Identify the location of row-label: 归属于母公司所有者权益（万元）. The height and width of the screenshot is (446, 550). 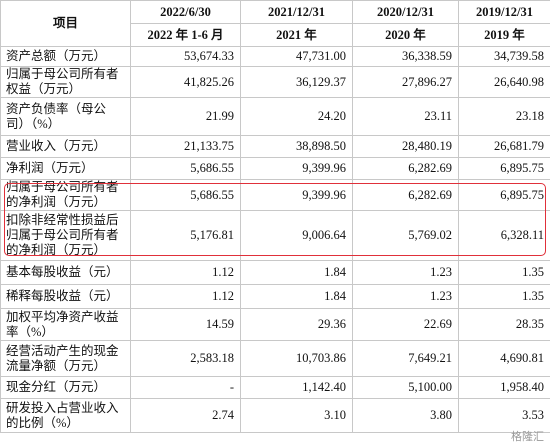
(65, 82).